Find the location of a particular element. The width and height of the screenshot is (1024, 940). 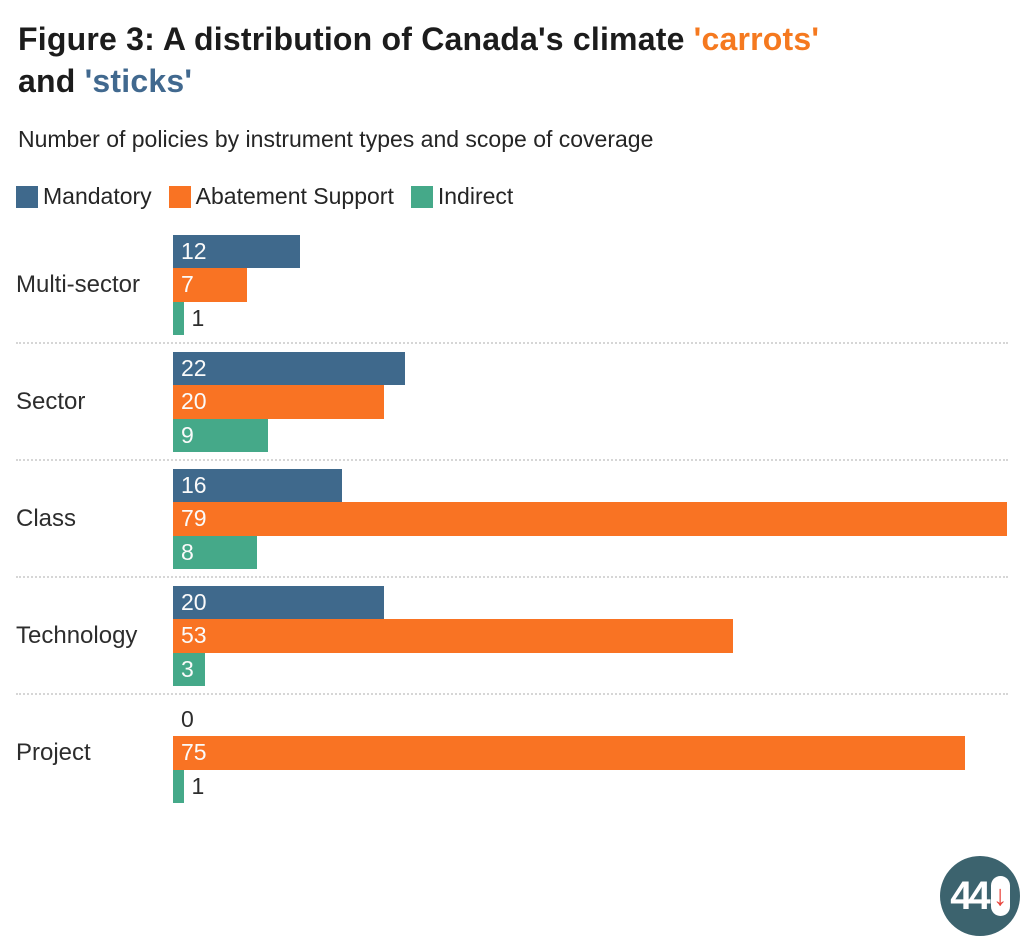

bar-mandatory: 16 is located at coordinates (257, 486).